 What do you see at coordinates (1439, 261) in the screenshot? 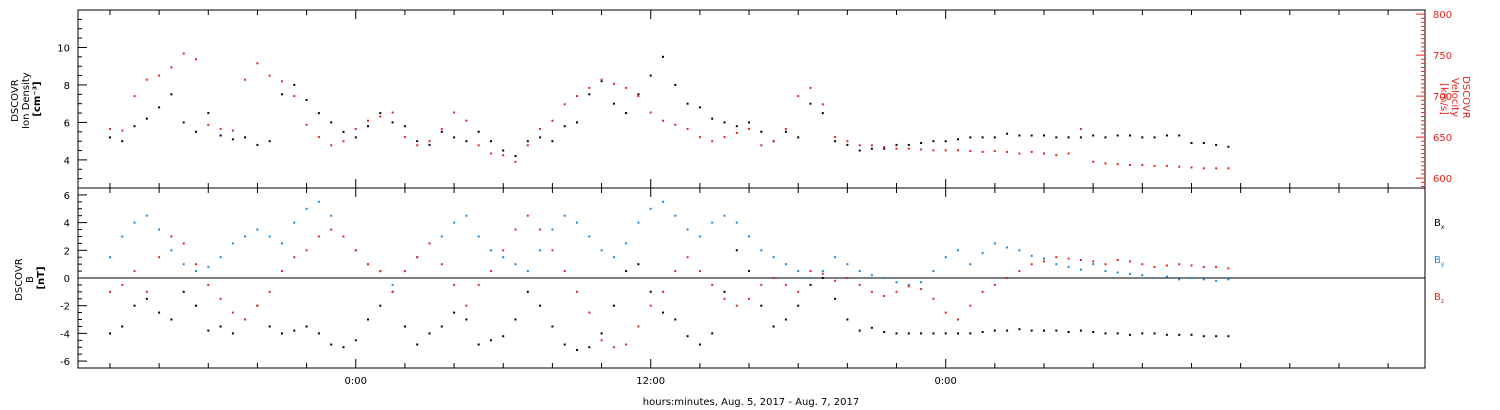
I see `field-legend: Bx By Bz` at bounding box center [1439, 261].